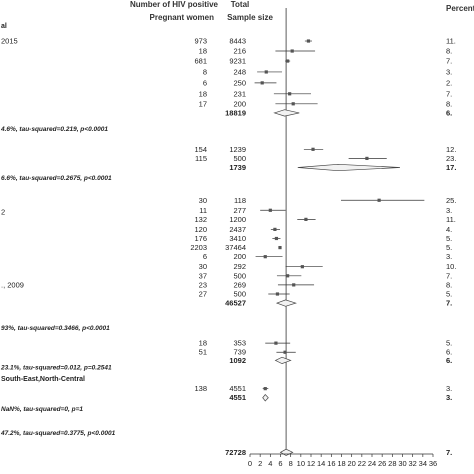 This screenshot has height=474, width=474. What do you see at coordinates (237, 238) in the screenshot?
I see `sample-size-15: 3410` at bounding box center [237, 238].